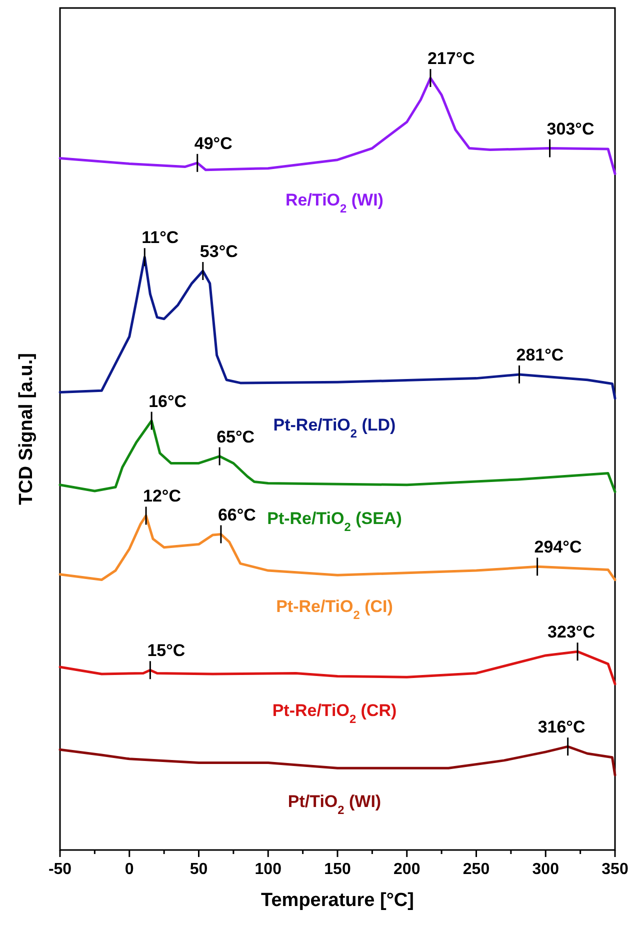 The width and height of the screenshot is (636, 925). Describe the element at coordinates (60, 869) in the screenshot. I see `x-tick-label: -50` at that location.